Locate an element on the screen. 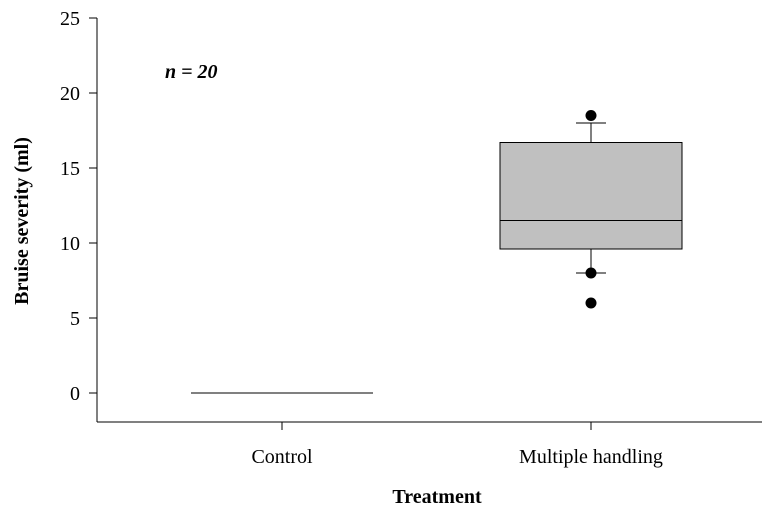 The image size is (762, 513). box is located at coordinates (591, 196).